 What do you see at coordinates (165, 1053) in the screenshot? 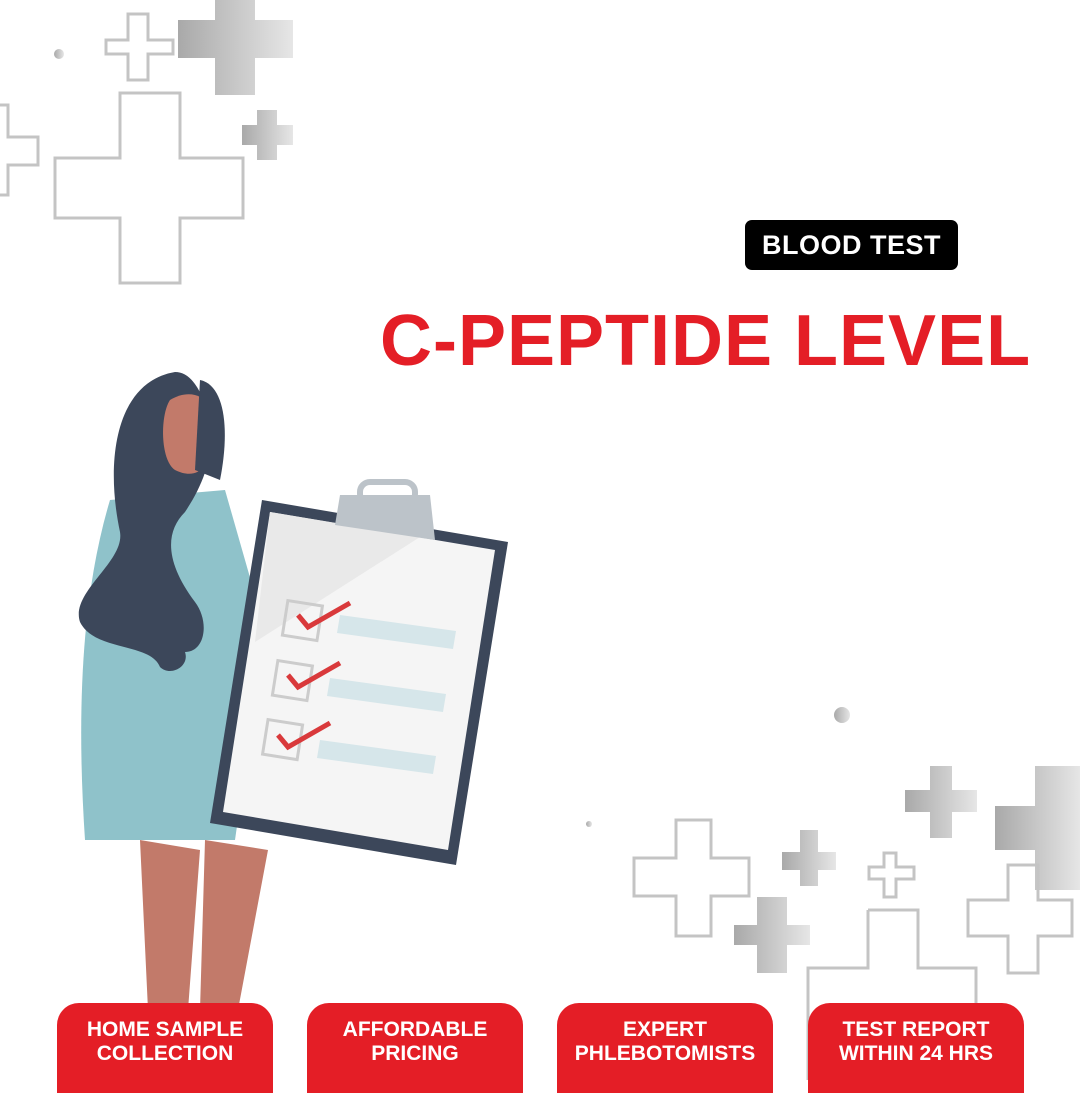
I see `feature-line: COLLECTION` at bounding box center [165, 1053].